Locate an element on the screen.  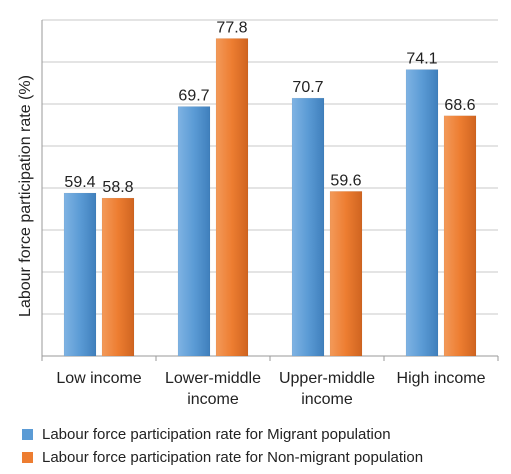
data-label: 68.6 is located at coordinates (459, 105).